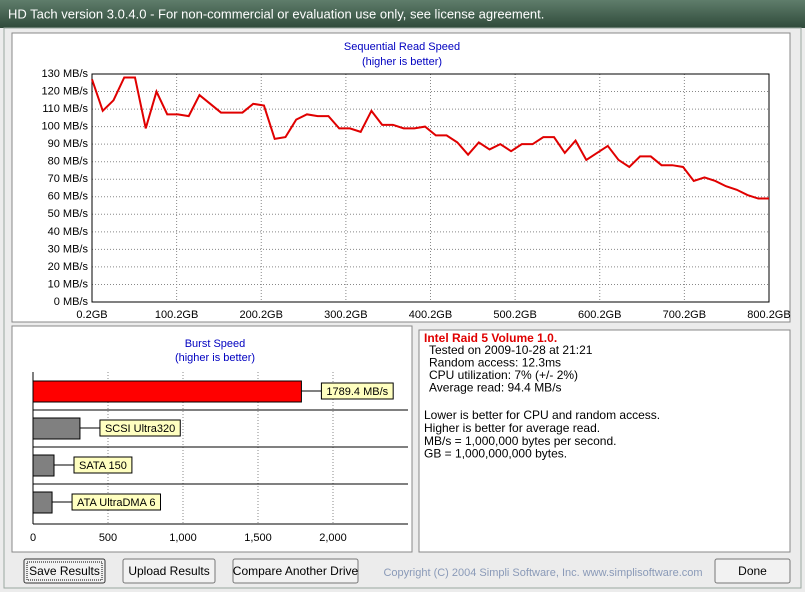 Image resolution: width=805 pixels, height=592 pixels. Describe the element at coordinates (68, 267) in the screenshot. I see `y-tick-label: 20 MB/s` at that location.